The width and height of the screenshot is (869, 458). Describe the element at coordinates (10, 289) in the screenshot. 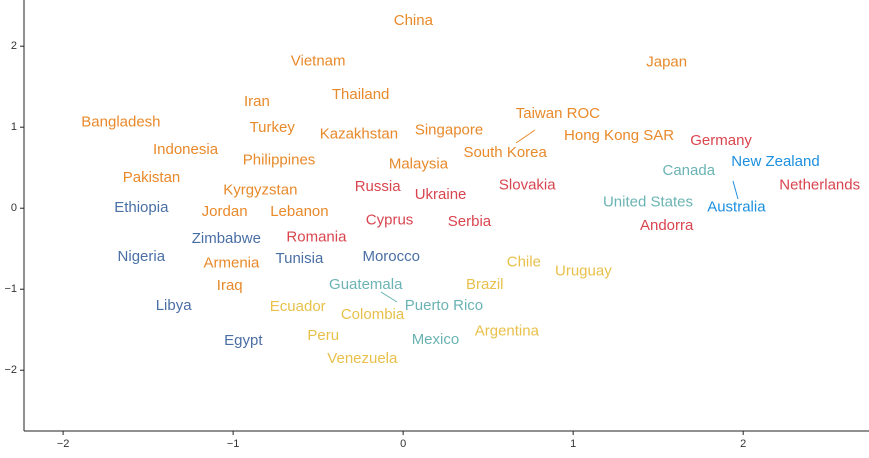

I see `y-tick-label: −1` at that location.